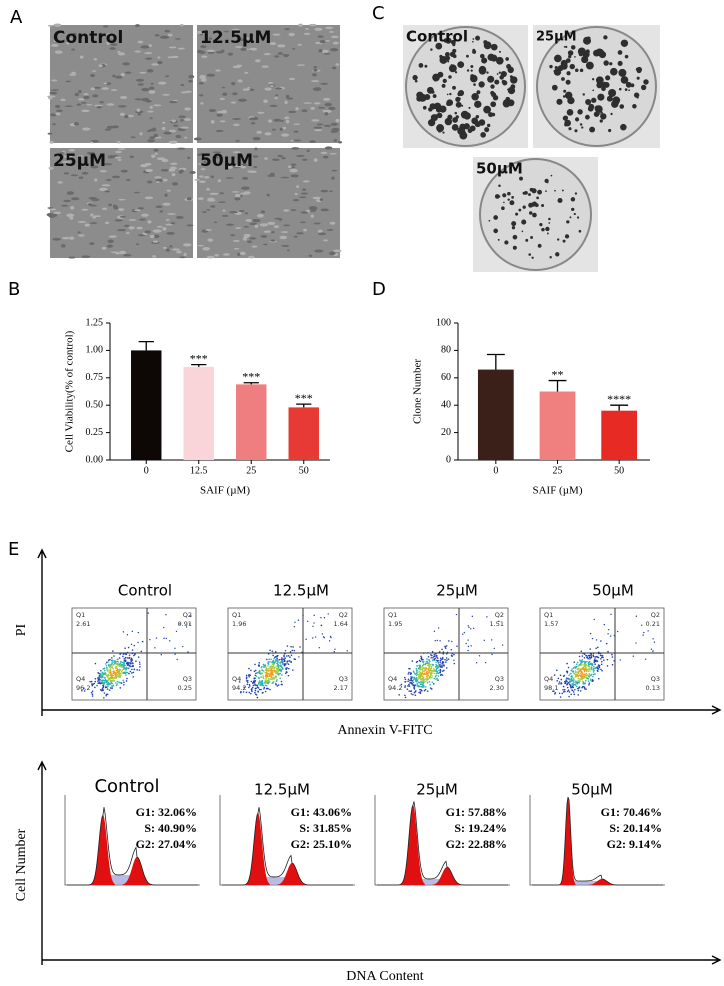 This screenshot has height=986, width=724. I want to click on x-tick-label: 50, so click(619, 470).